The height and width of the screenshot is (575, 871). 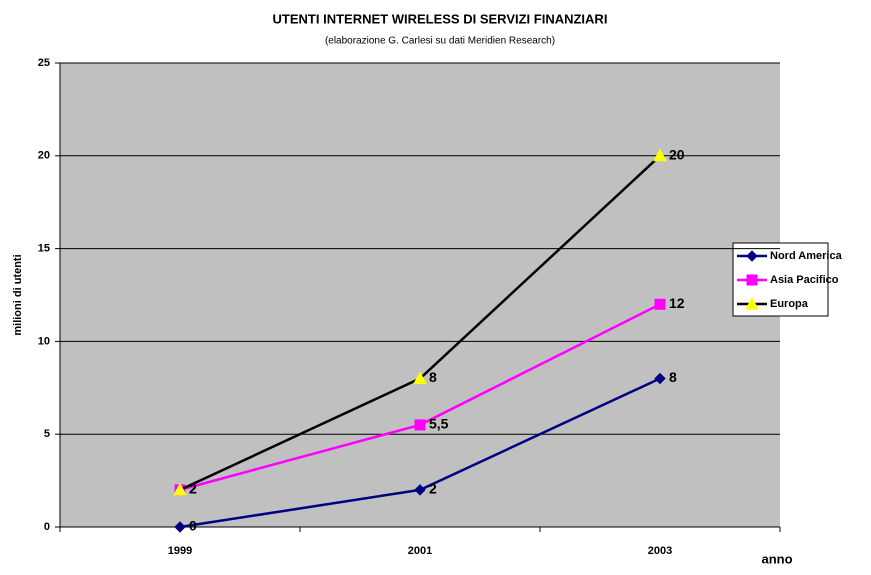 I want to click on x-tick-label: 1999, so click(x=180, y=551).